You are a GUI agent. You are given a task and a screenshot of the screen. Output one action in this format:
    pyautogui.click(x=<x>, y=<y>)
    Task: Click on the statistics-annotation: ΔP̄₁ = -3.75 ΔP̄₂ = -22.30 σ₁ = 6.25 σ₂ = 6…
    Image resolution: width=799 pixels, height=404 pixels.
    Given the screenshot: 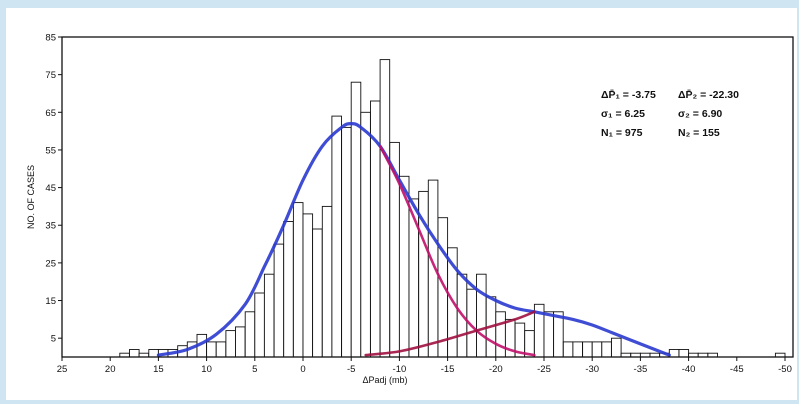 What is the action you would take?
    pyautogui.click(x=670, y=114)
    